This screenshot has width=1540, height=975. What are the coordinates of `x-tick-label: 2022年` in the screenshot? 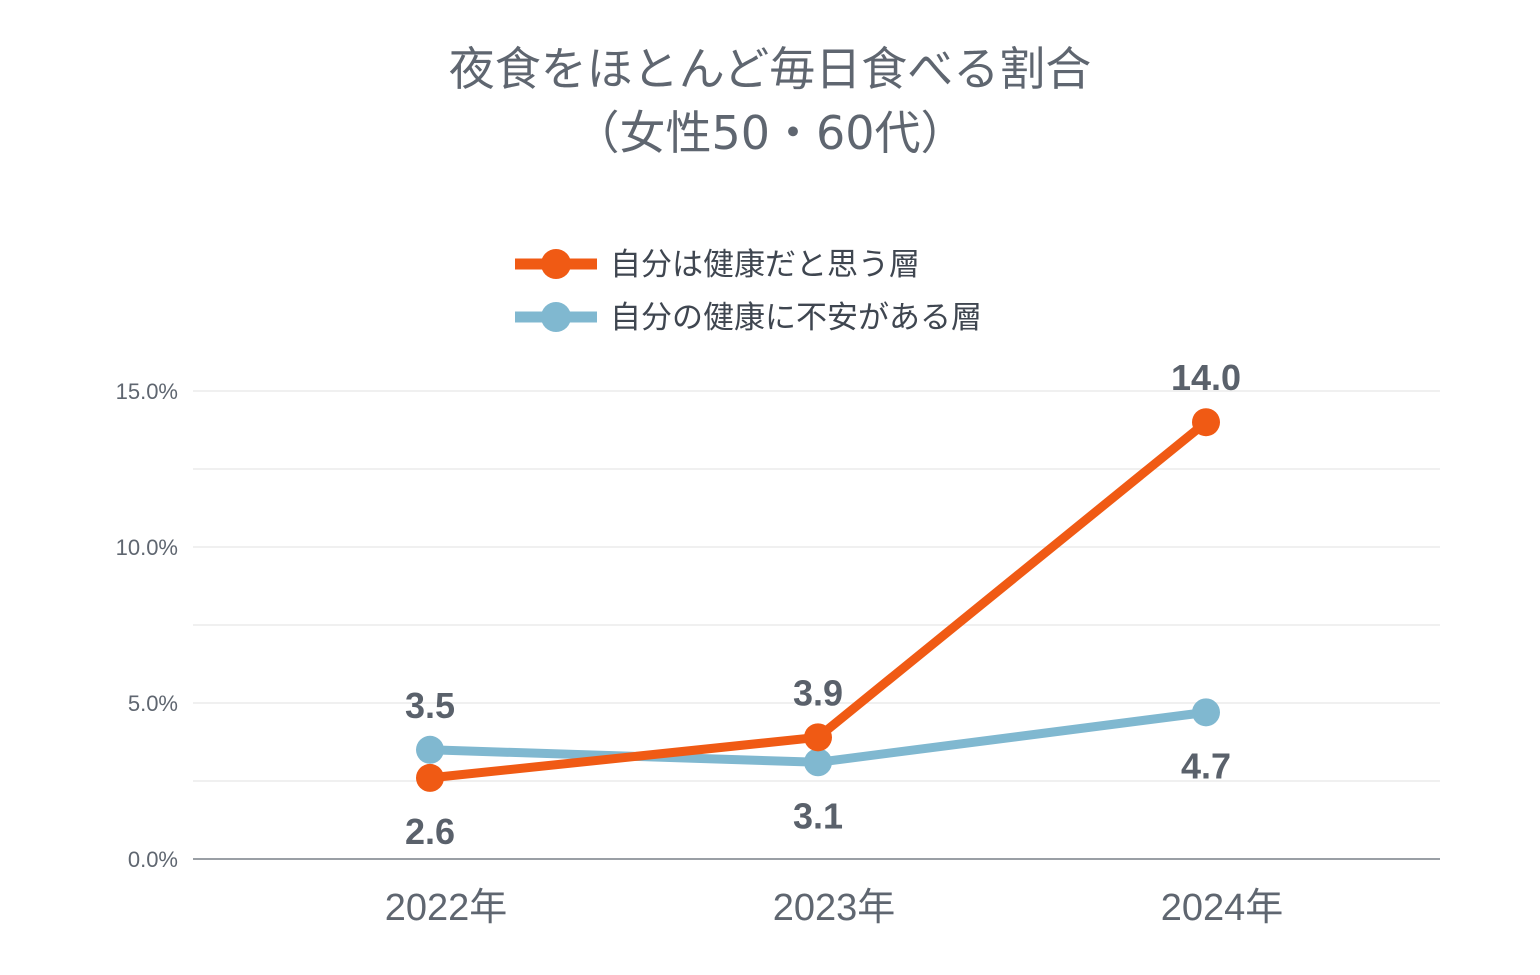 It's located at (446, 908).